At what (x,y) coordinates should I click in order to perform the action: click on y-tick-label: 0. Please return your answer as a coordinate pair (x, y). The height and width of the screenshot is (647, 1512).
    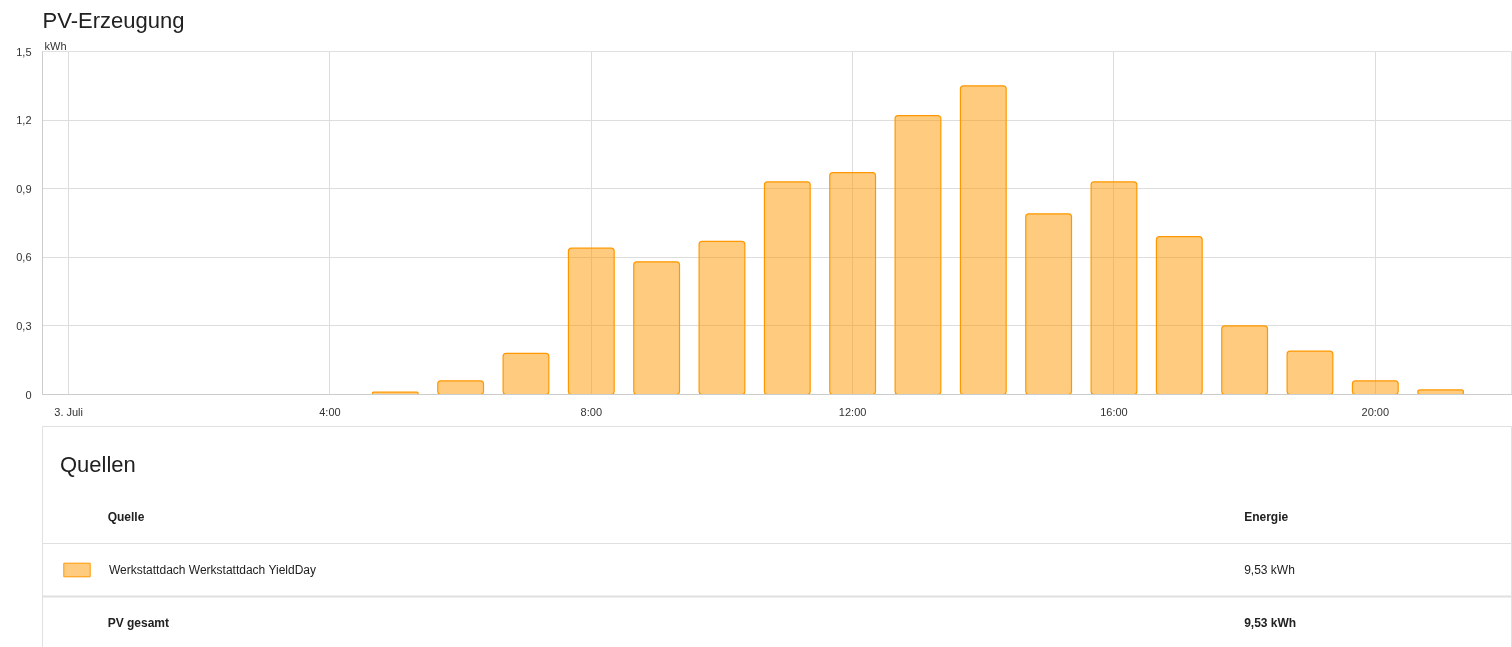
    Looking at the image, I should click on (28, 394).